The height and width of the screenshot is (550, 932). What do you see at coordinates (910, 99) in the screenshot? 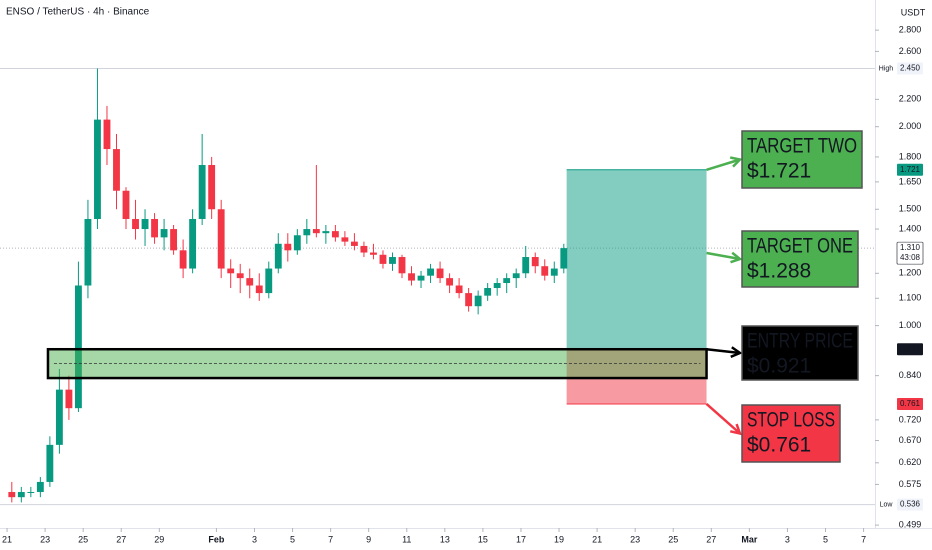
I see `y-tick-label: 2.200` at bounding box center [910, 99].